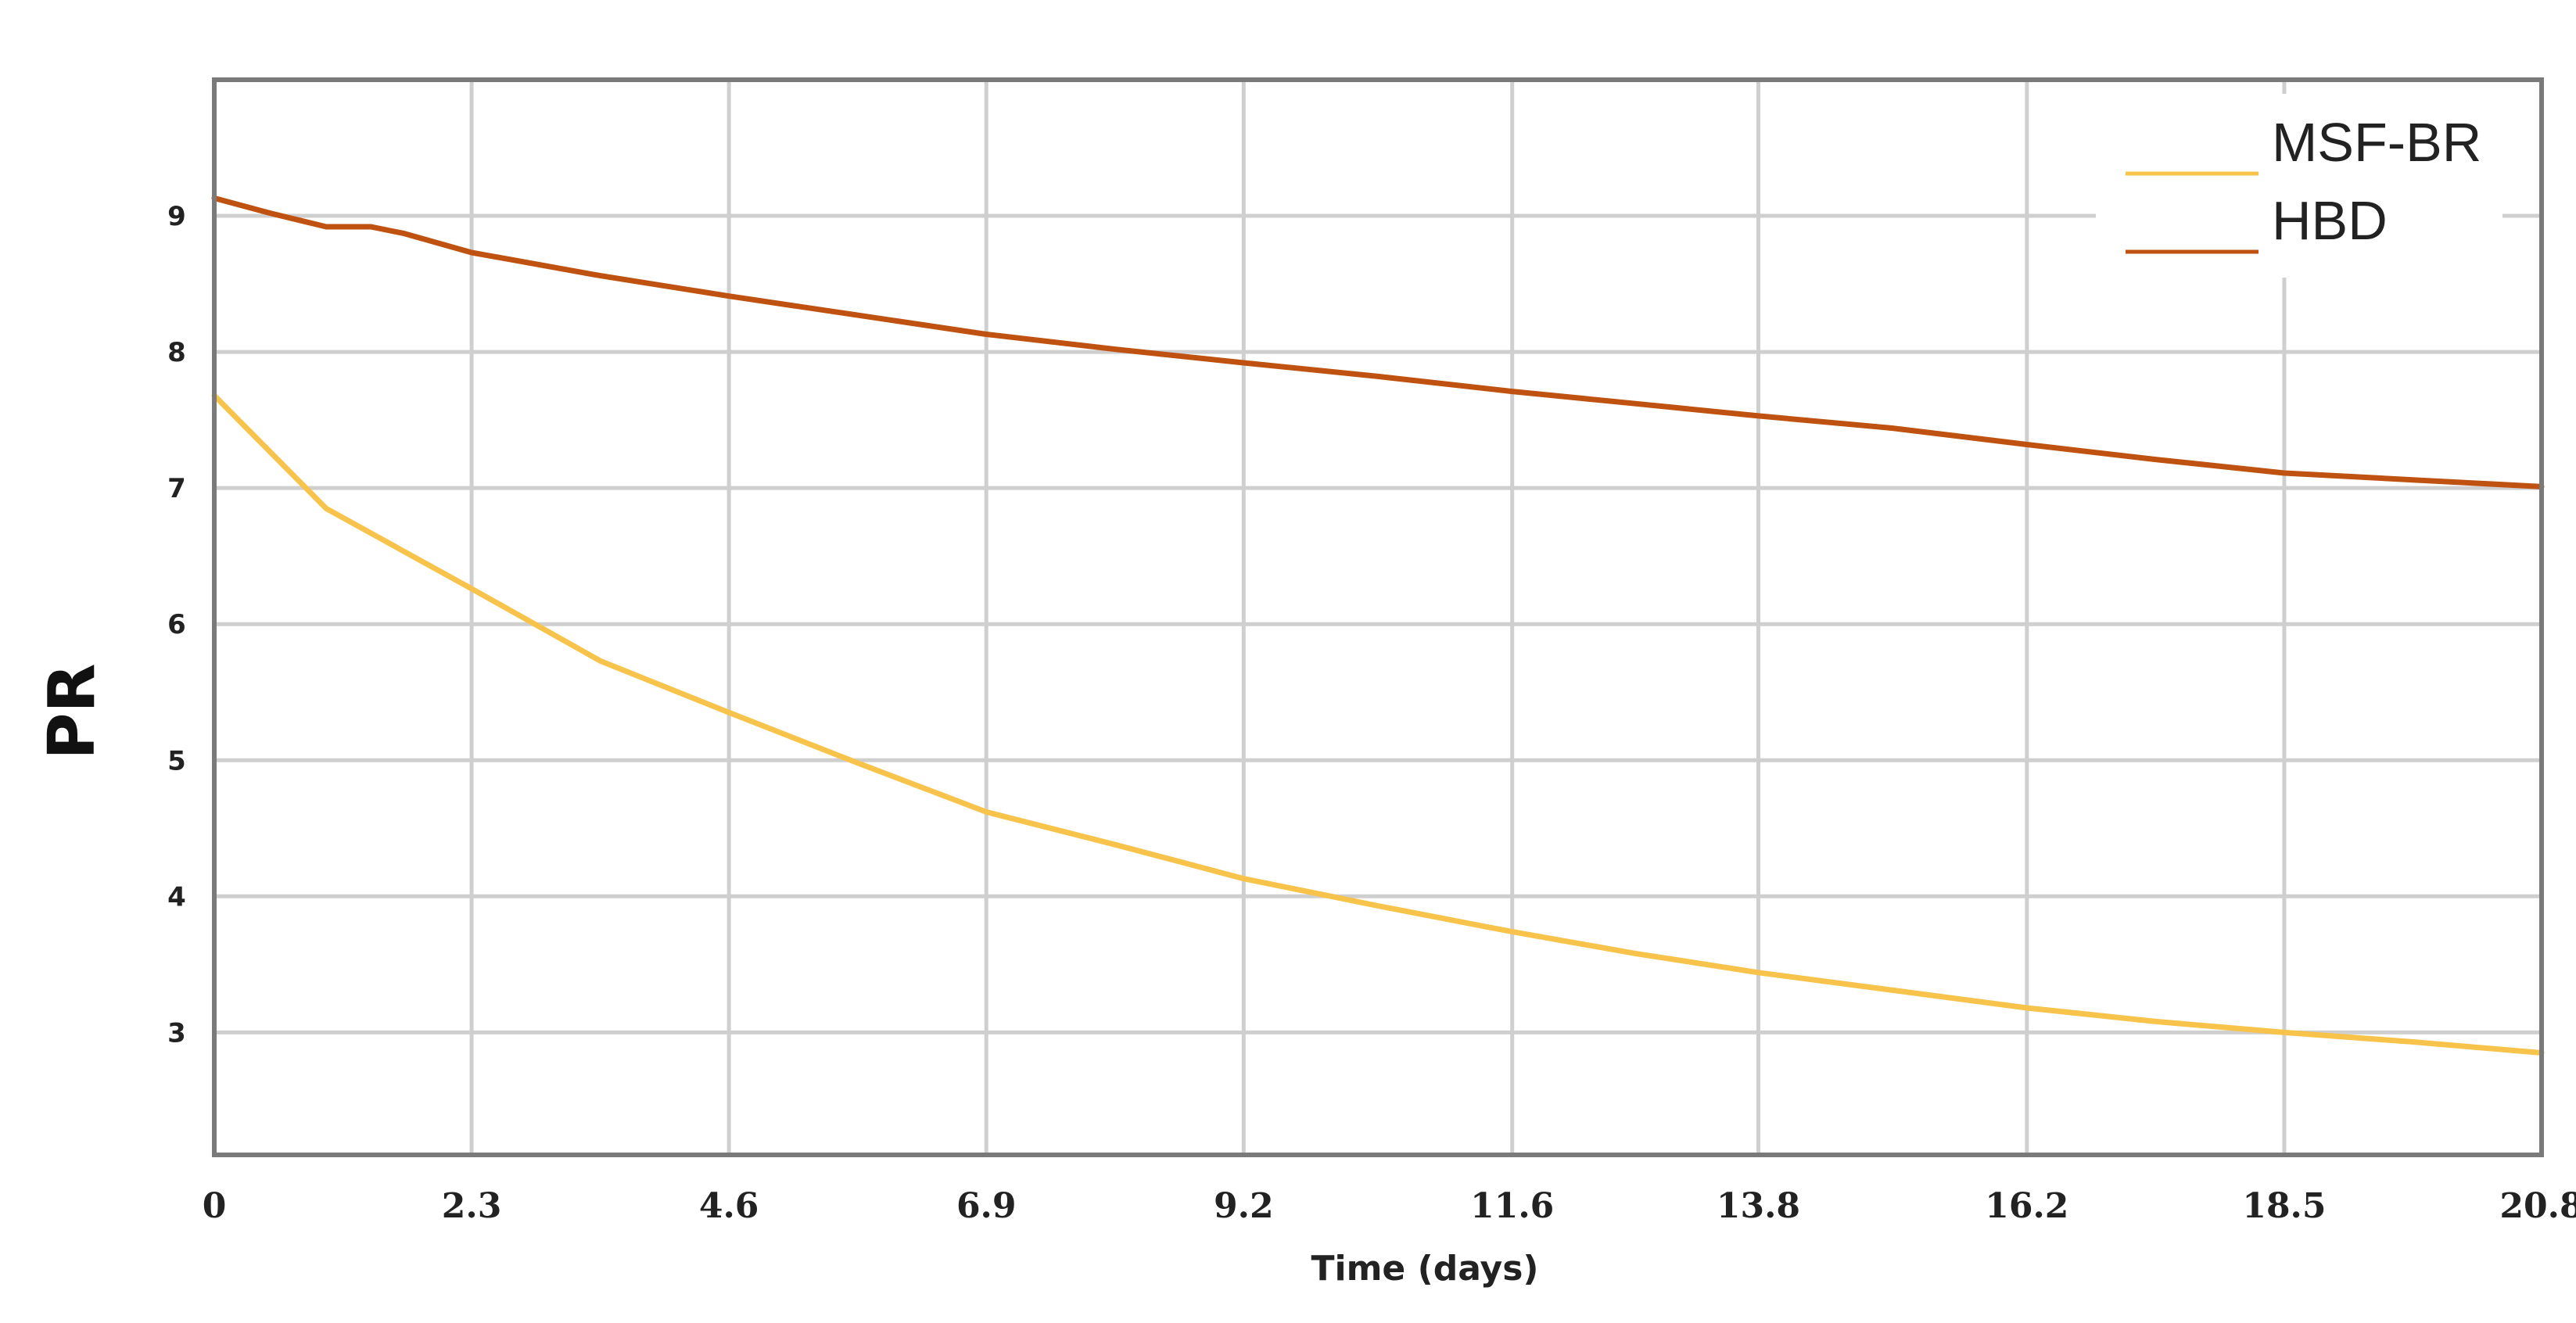 The height and width of the screenshot is (1323, 2576). I want to click on y-tick-label: 4, so click(176, 897).